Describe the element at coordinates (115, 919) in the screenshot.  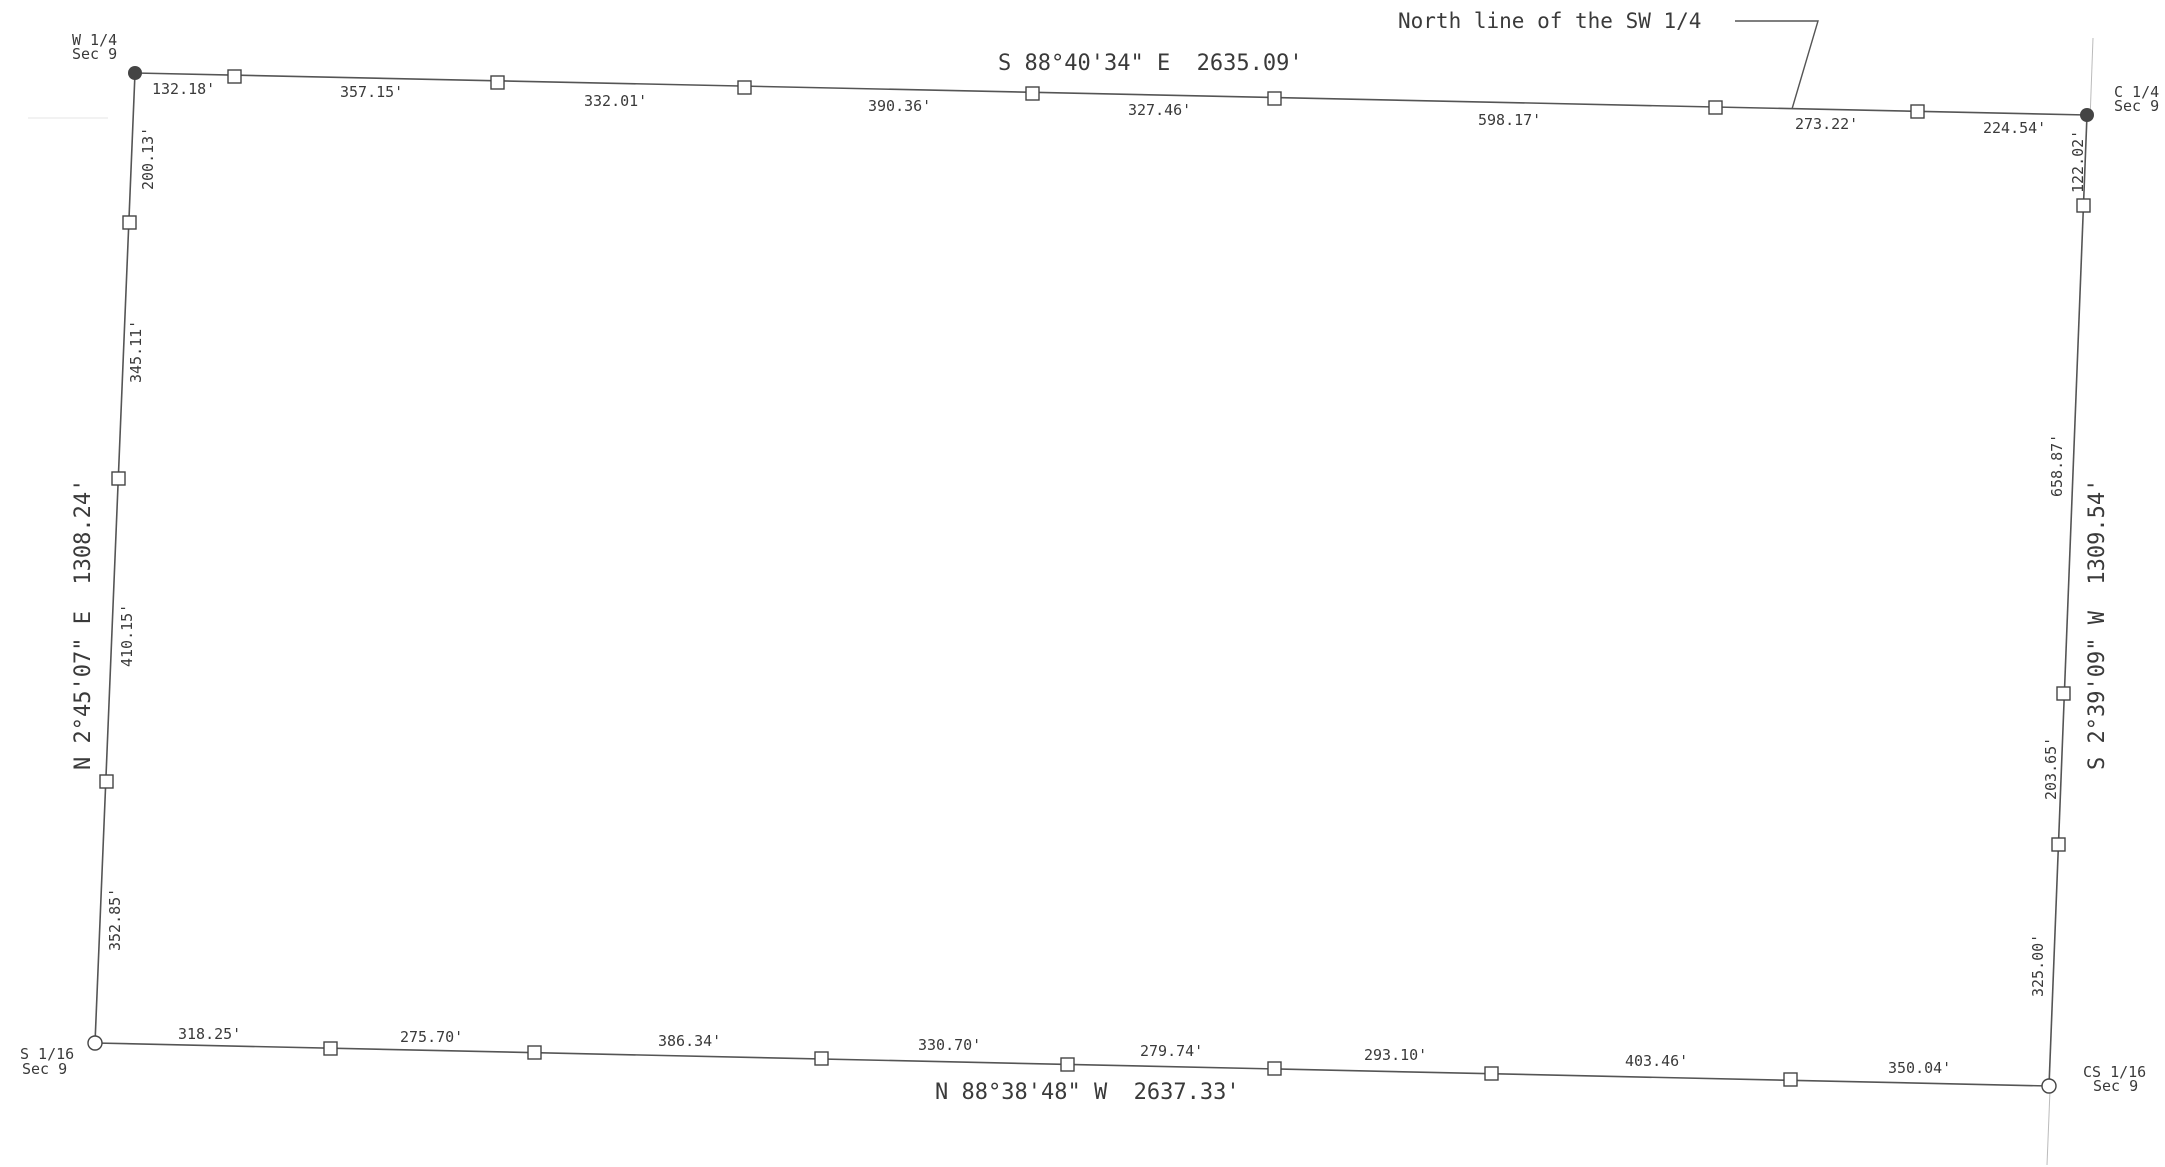
I see `west-segment-label: 352.85'` at that location.